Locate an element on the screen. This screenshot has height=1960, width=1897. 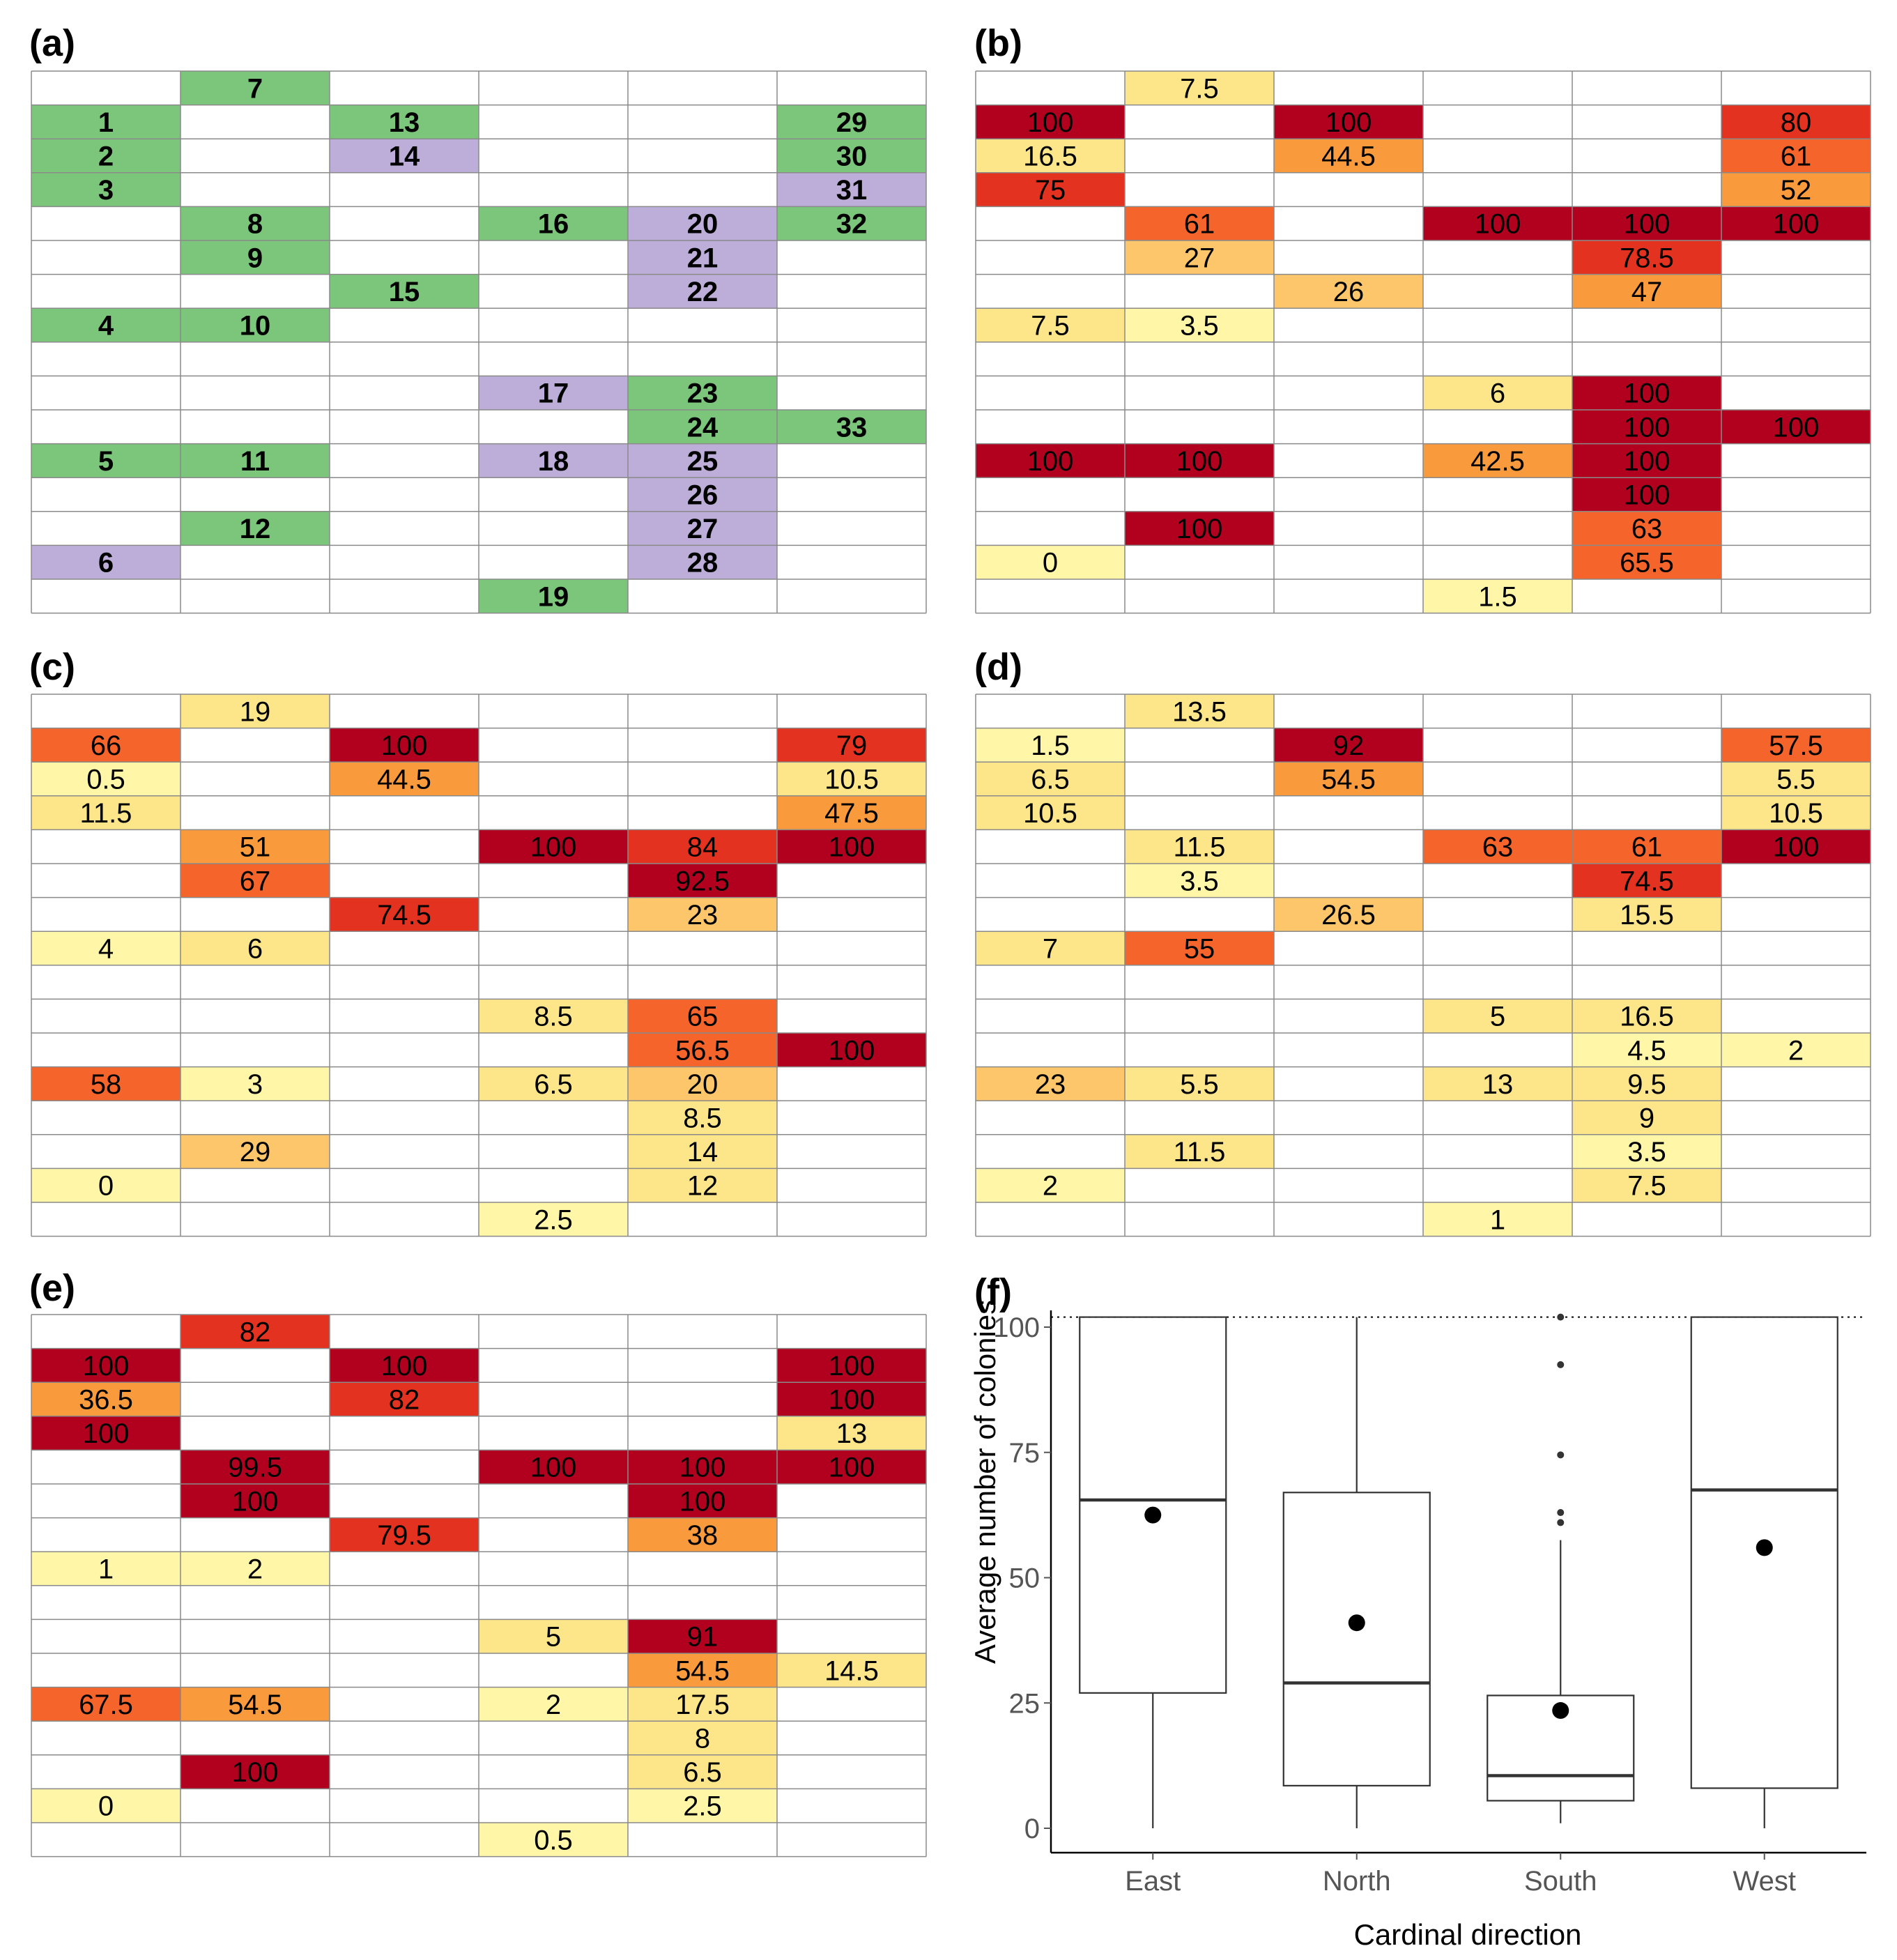
cell-value: 15 is located at coordinates (404, 292).